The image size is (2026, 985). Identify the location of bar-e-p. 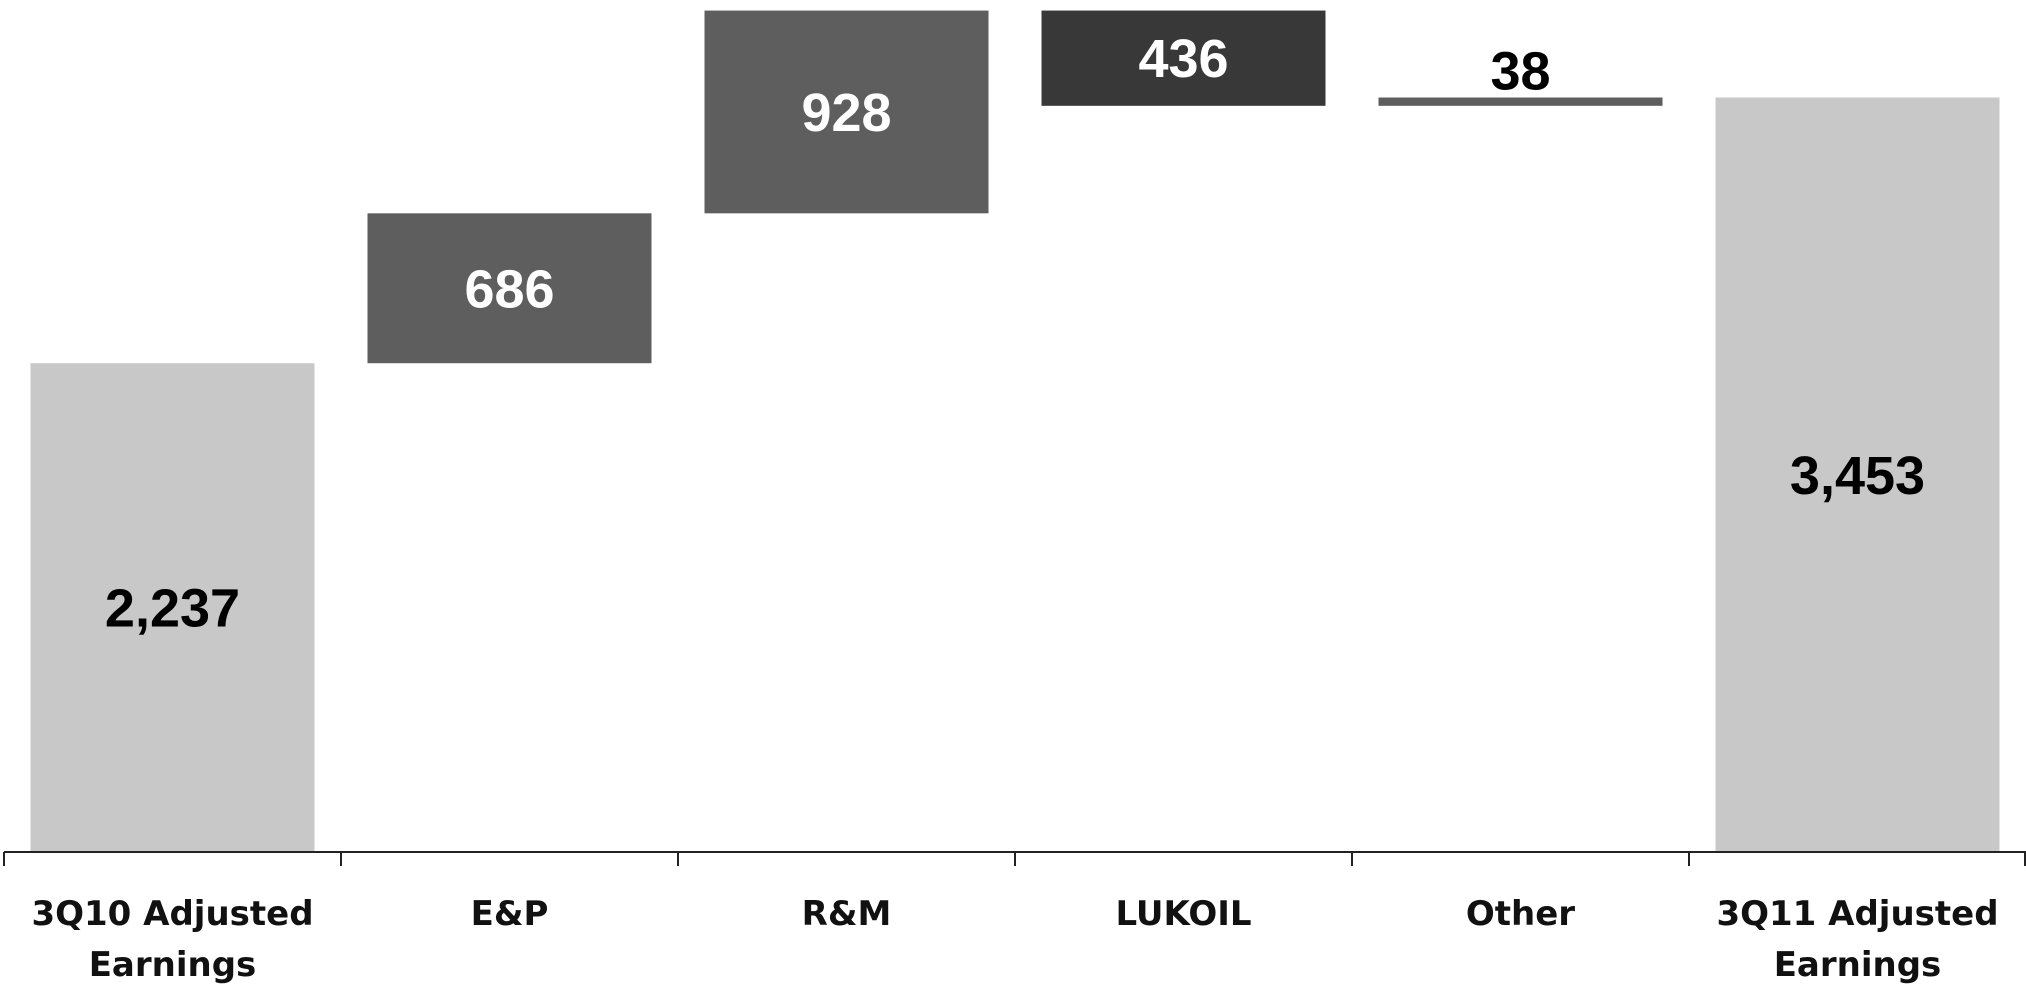
(509, 288).